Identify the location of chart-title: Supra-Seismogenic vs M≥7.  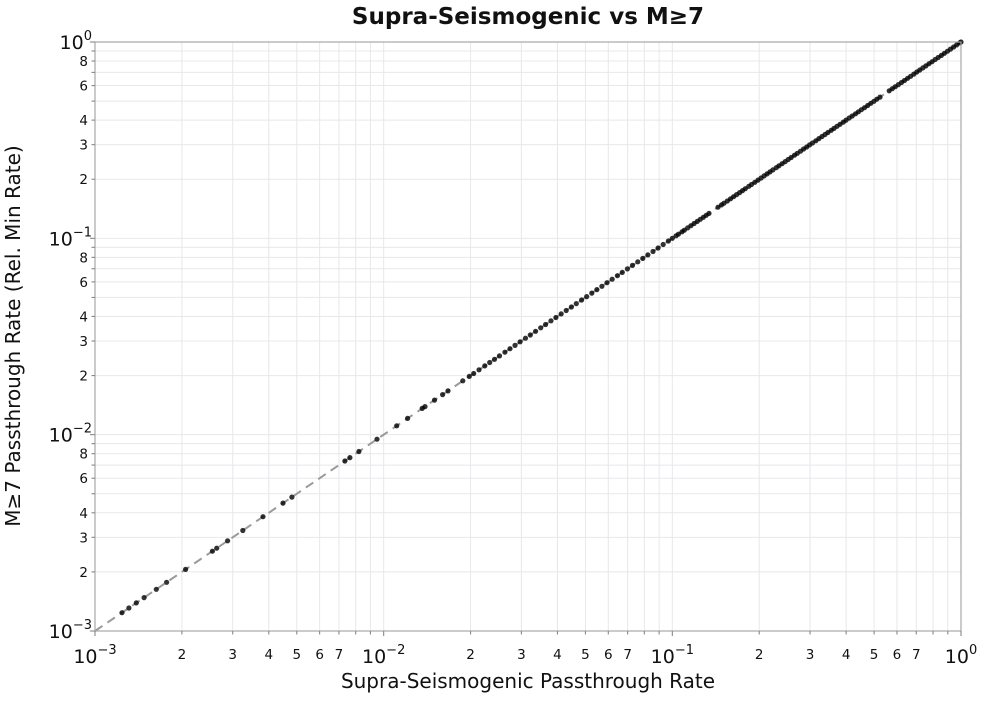
(528, 17).